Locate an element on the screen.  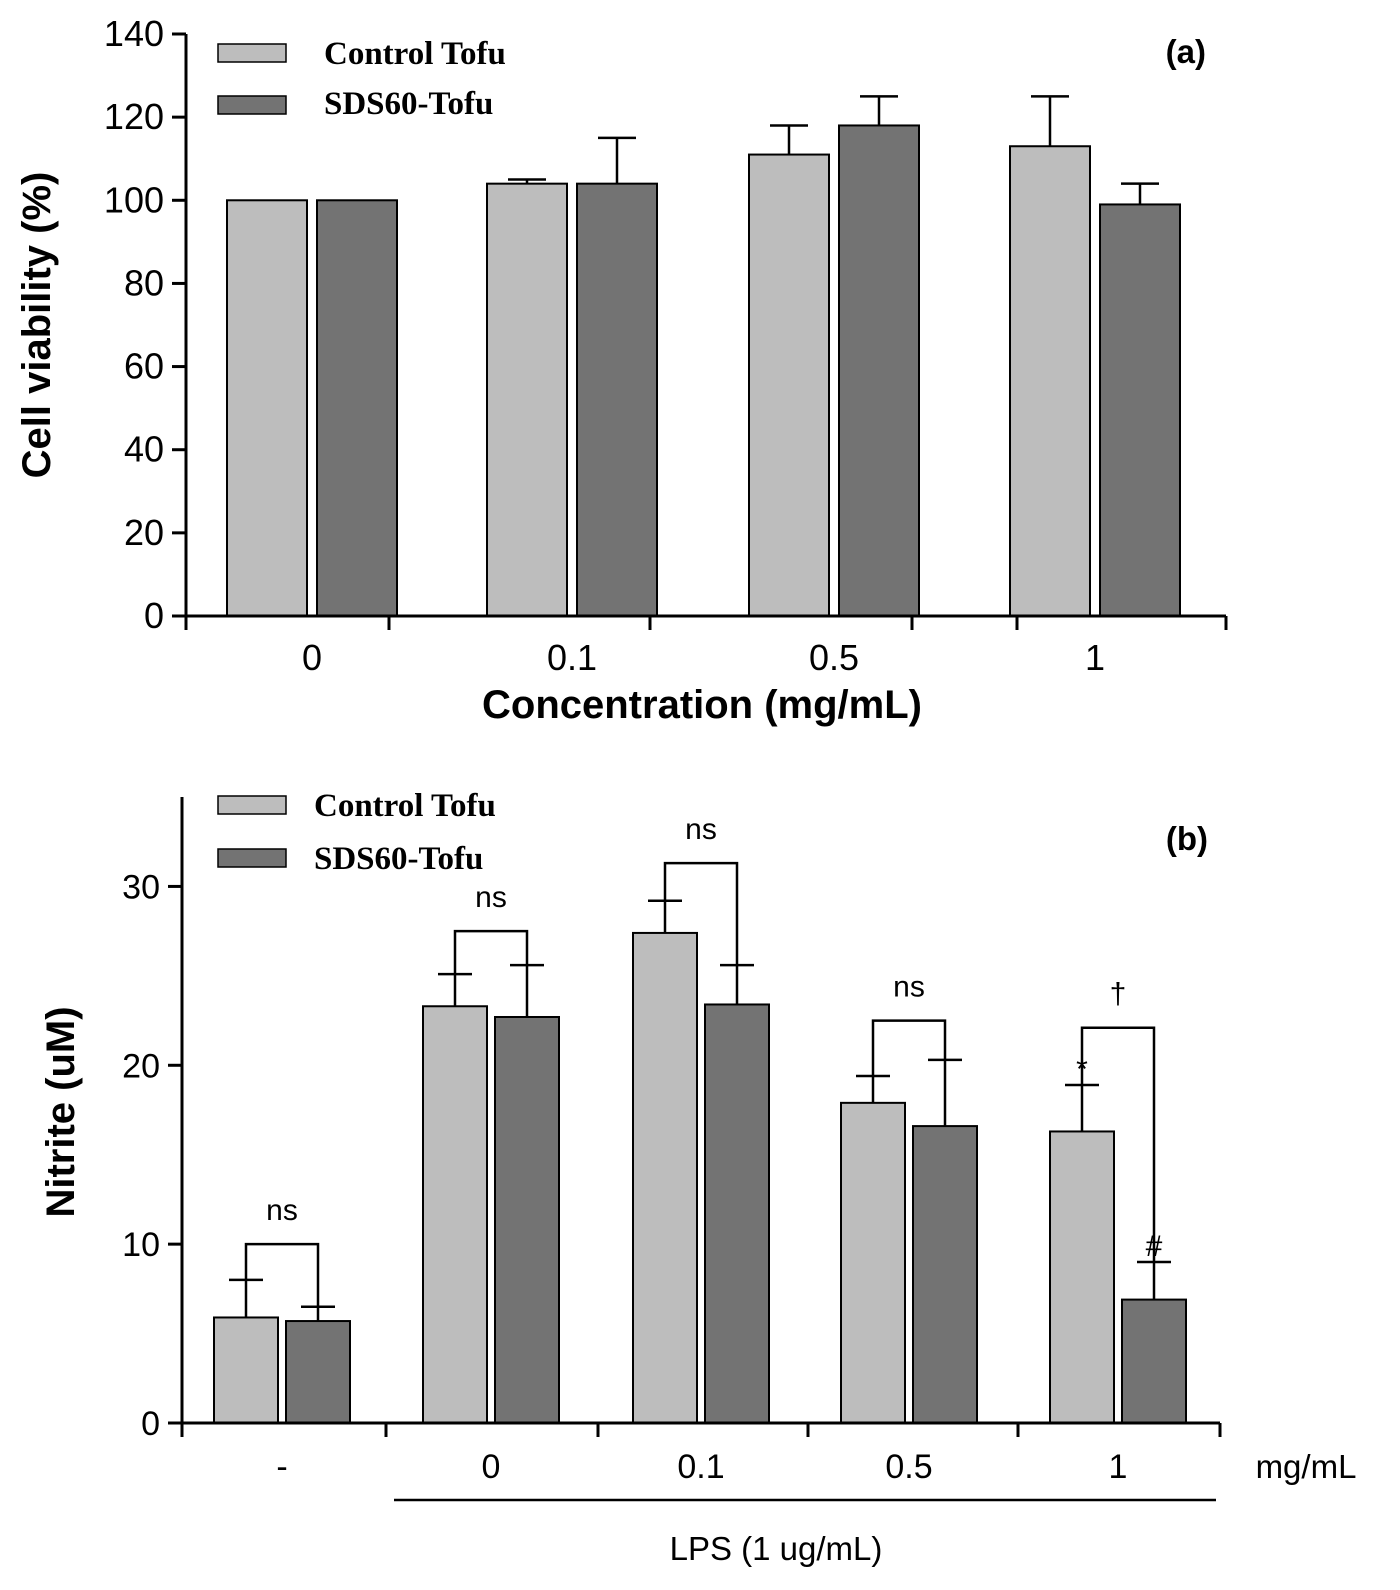
panel-a-y-ticks: 0 20 40 60 80 100 120 140 is located at coordinates (145, 324).